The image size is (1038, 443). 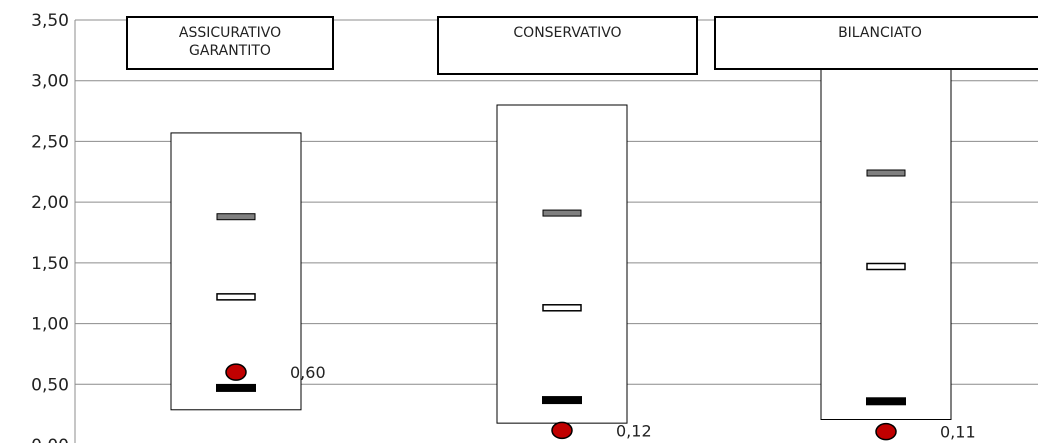 What do you see at coordinates (230, 33) in the screenshot?
I see `category-title: ASSICURATIVO` at bounding box center [230, 33].